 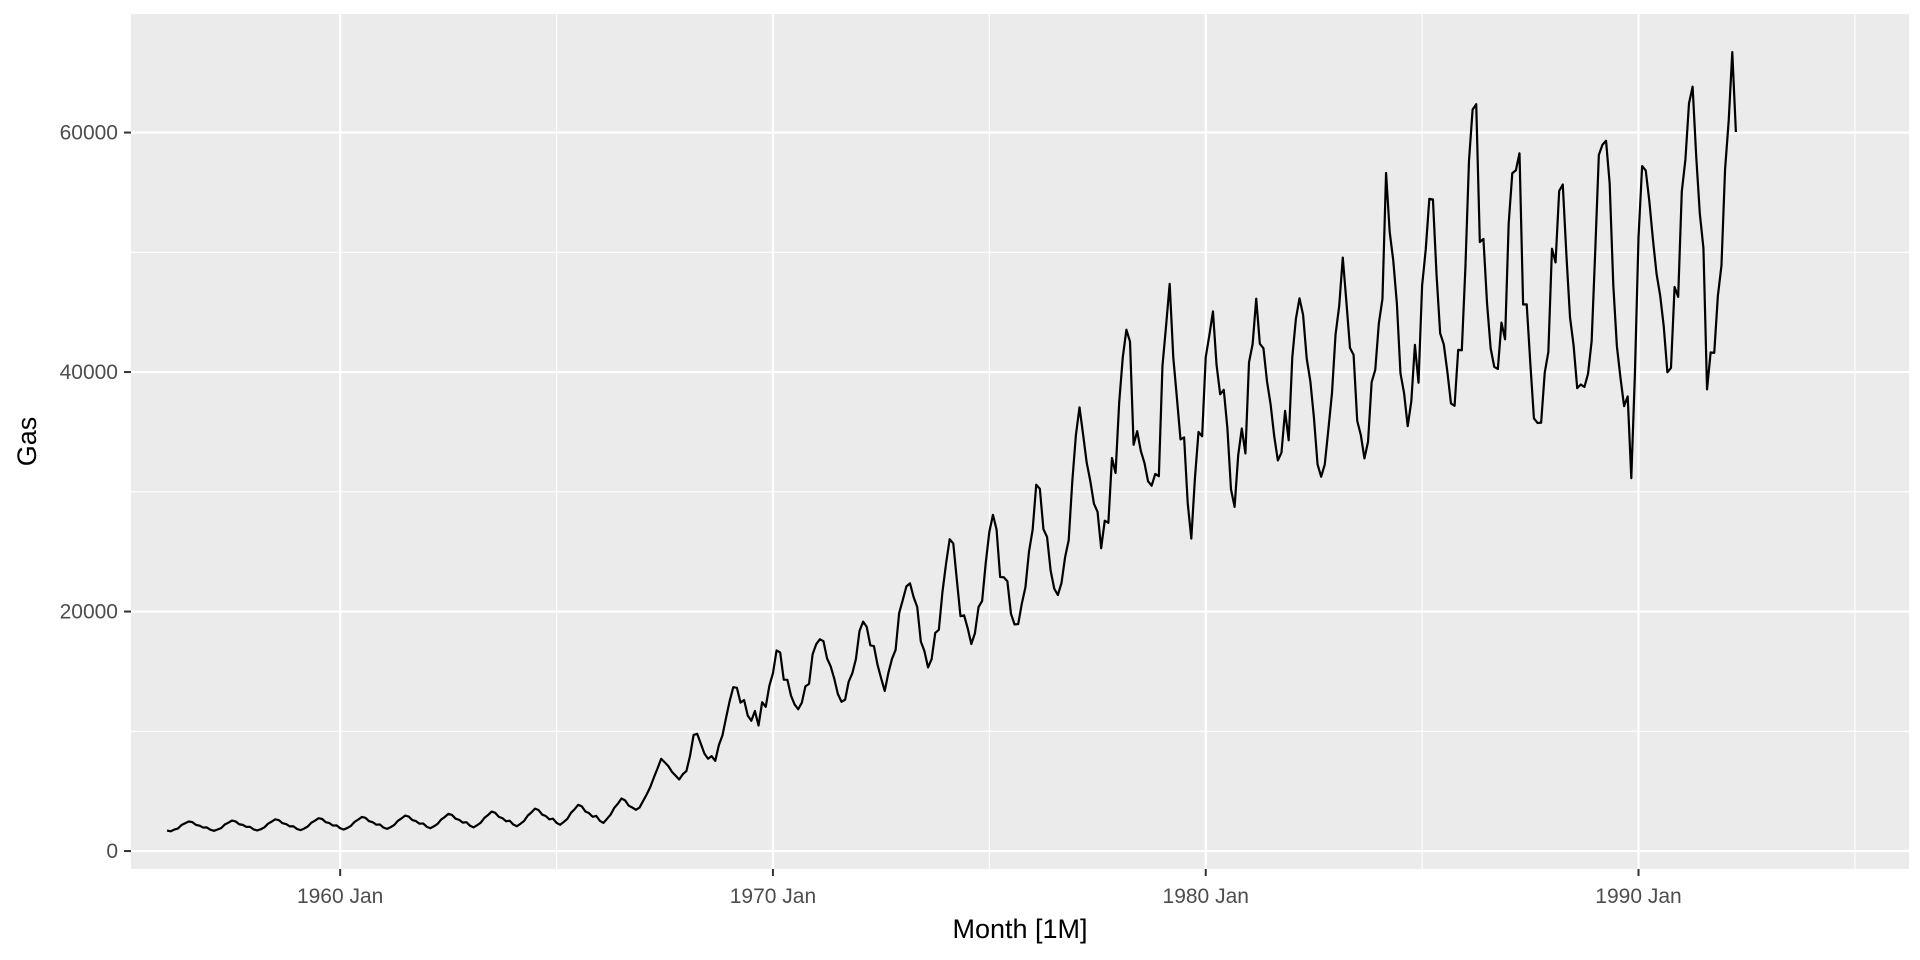 What do you see at coordinates (773, 896) in the screenshot?
I see `x-tick-label: 1970 Jan` at bounding box center [773, 896].